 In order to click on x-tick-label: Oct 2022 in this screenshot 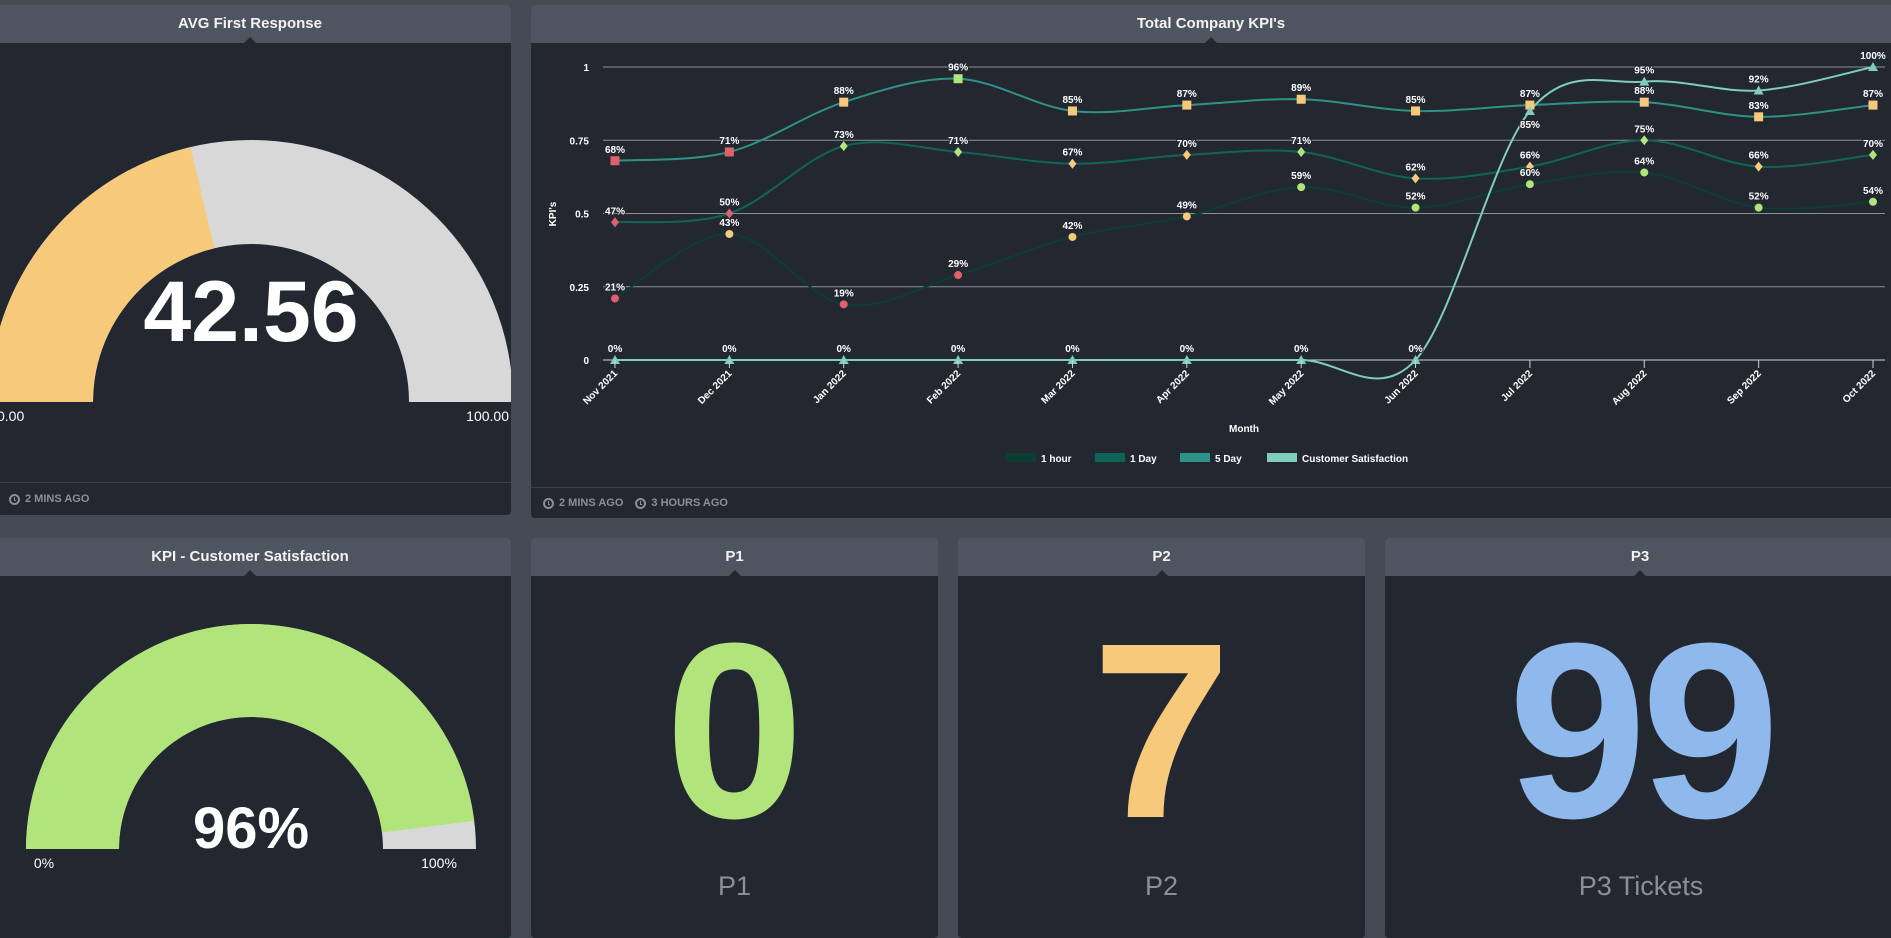, I will do `click(1860, 387)`.